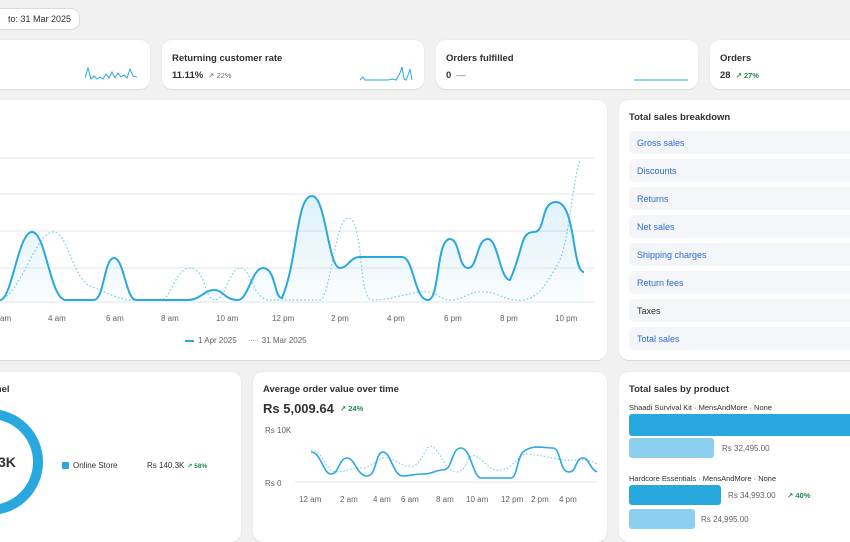 This screenshot has height=542, width=850. I want to click on y-tick-label: Rs 0, so click(273, 483).